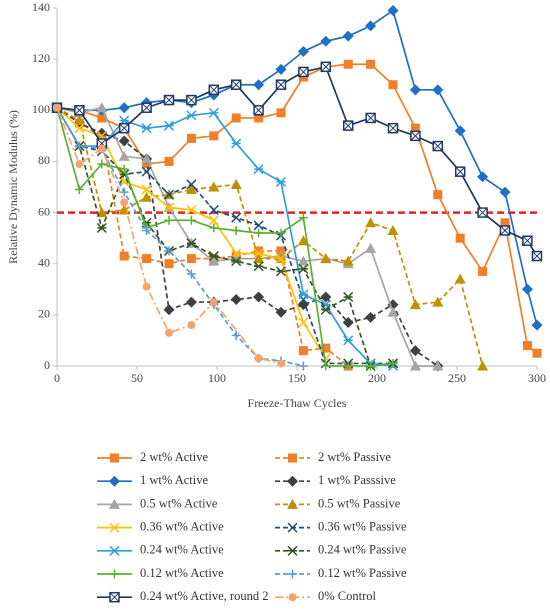  What do you see at coordinates (157, 503) in the screenshot?
I see `legend-item: 0.5 wt% Active` at bounding box center [157, 503].